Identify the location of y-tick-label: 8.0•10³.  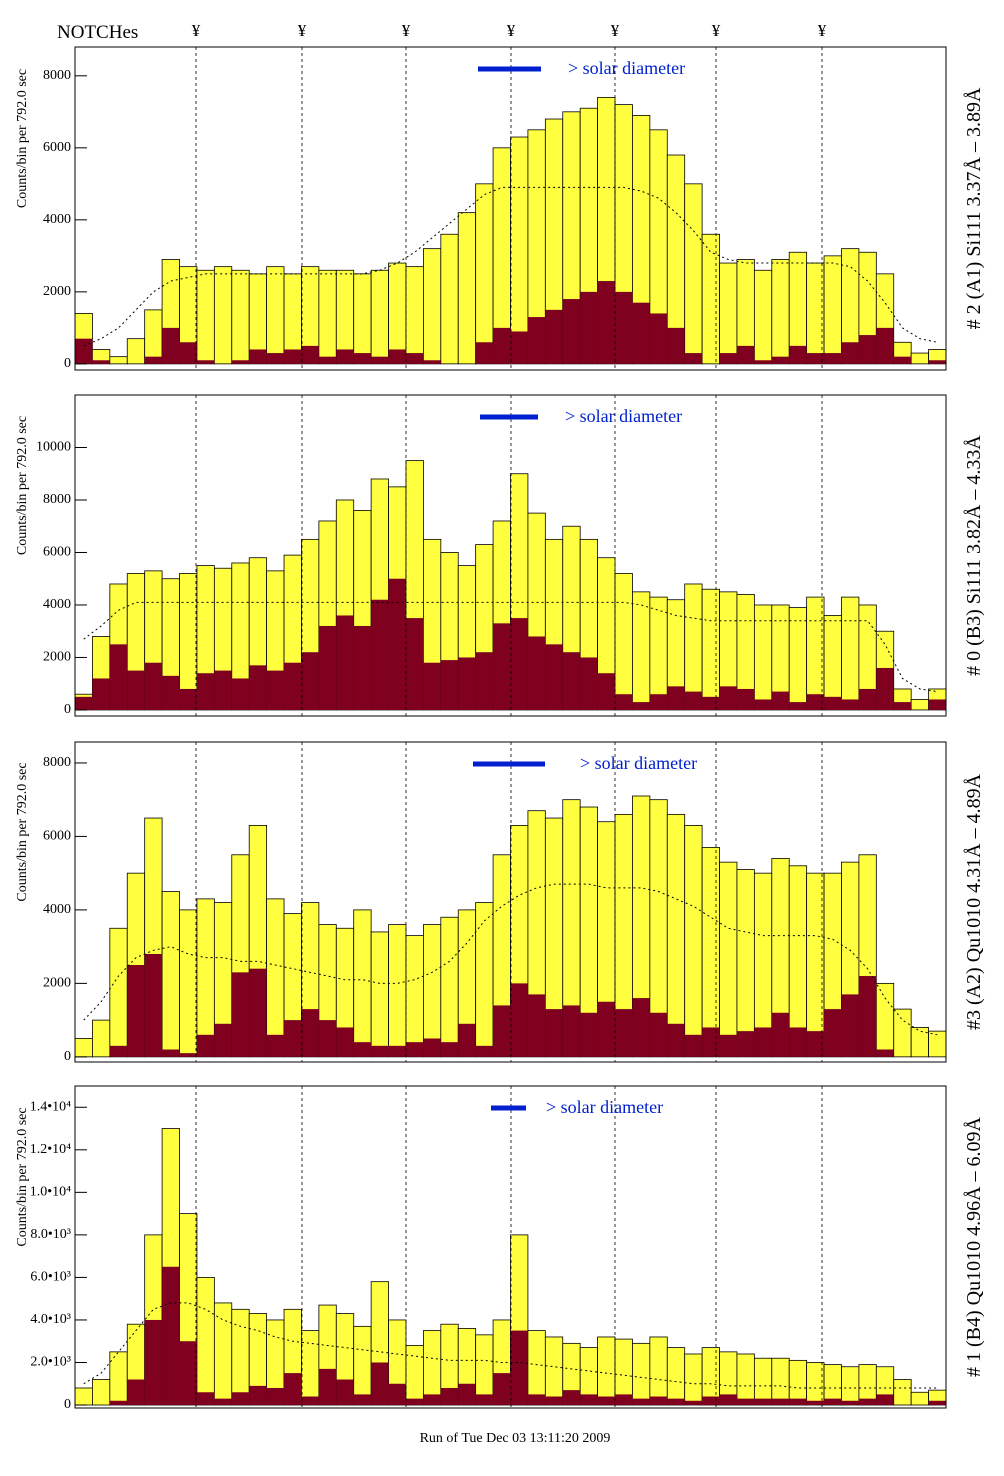
(50, 1234).